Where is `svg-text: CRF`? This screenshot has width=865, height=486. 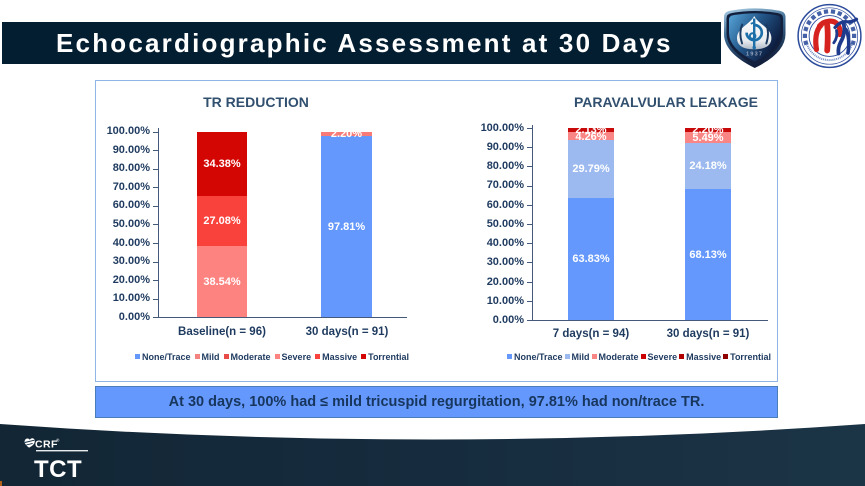
svg-text: CRF is located at coordinates (46, 445).